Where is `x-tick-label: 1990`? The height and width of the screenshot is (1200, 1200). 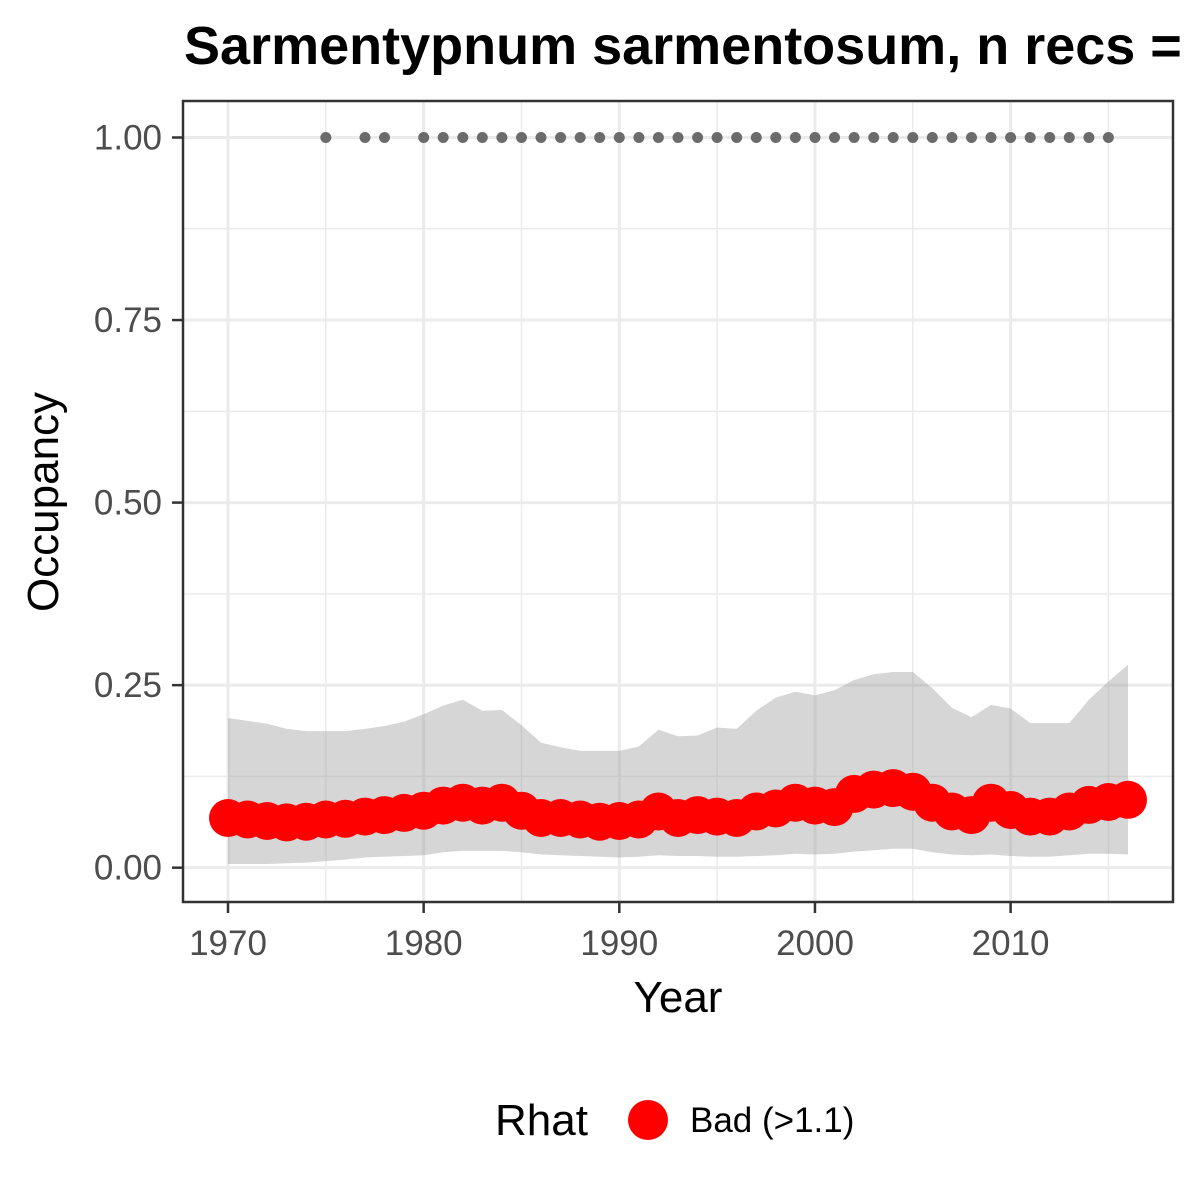
x-tick-label: 1990 is located at coordinates (619, 943).